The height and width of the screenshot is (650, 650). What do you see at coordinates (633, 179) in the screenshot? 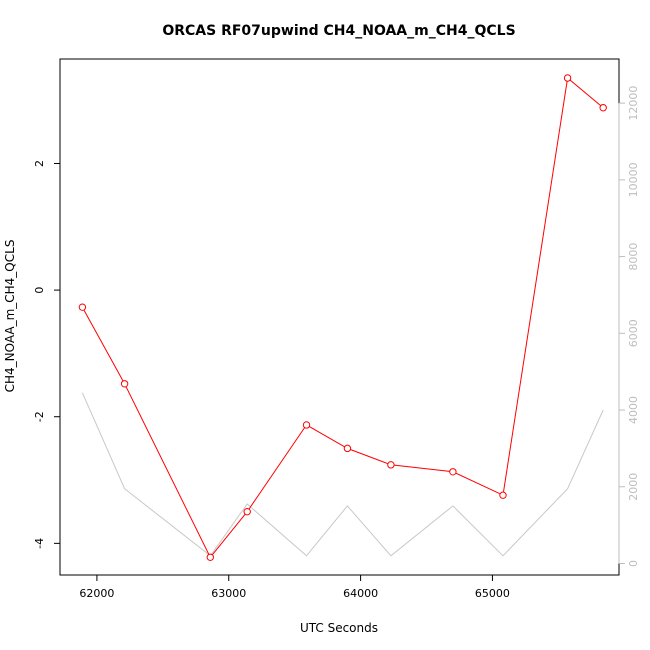
I see `y2-tick-label: 10000` at bounding box center [633, 179].